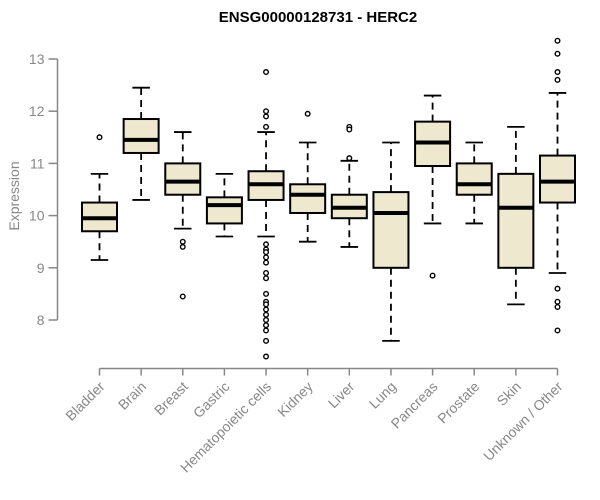 The image size is (600, 500). I want to click on y-axis-tick-label: 9, so click(41, 268).